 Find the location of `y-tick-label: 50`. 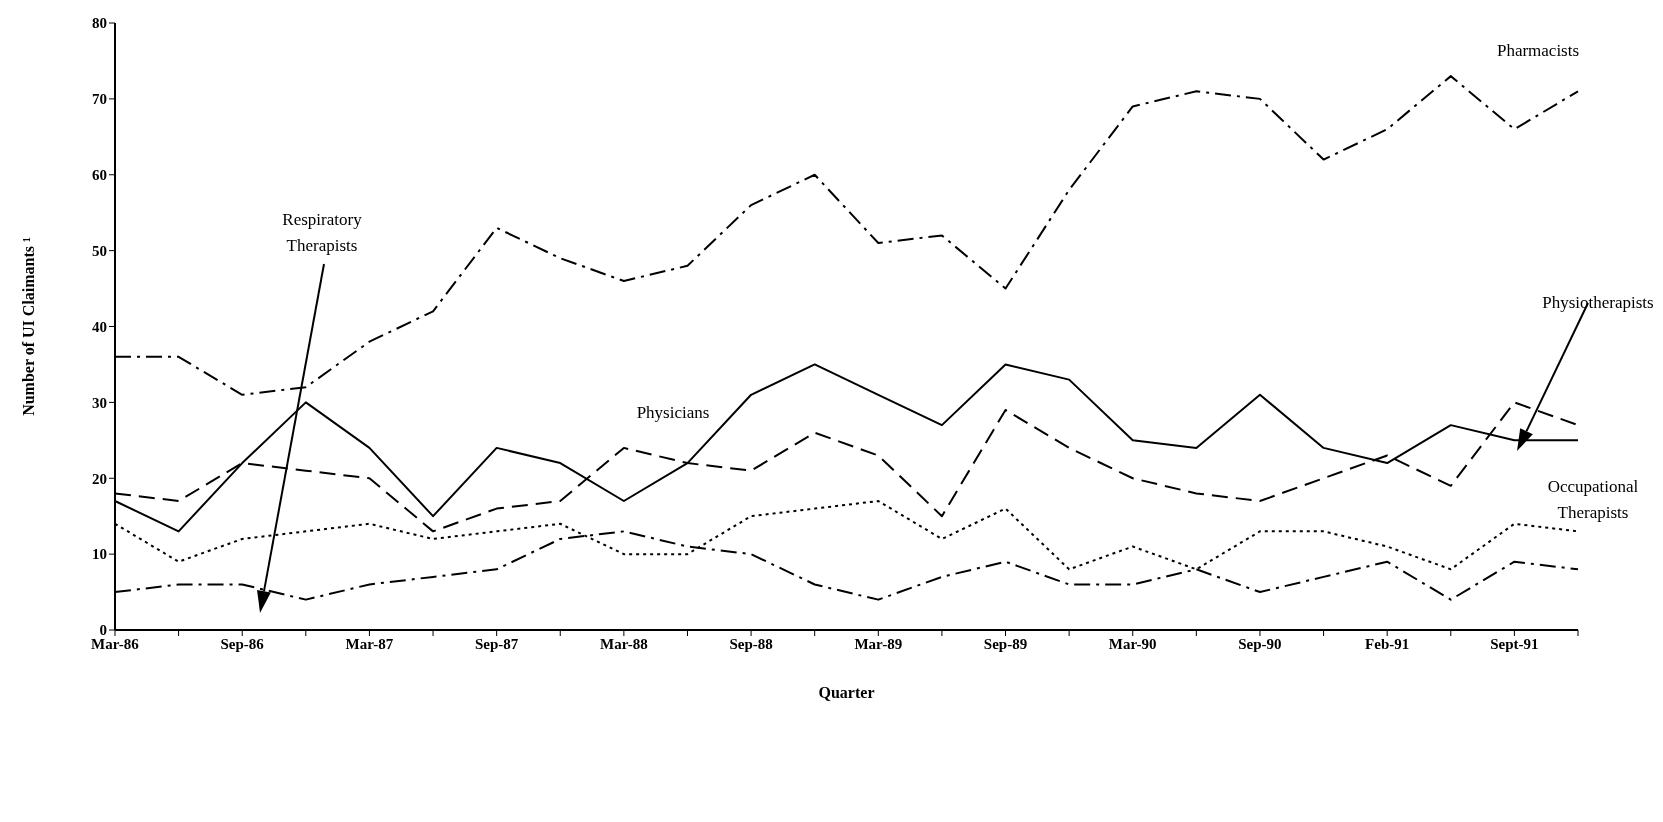

y-tick-label: 50 is located at coordinates (99, 250).